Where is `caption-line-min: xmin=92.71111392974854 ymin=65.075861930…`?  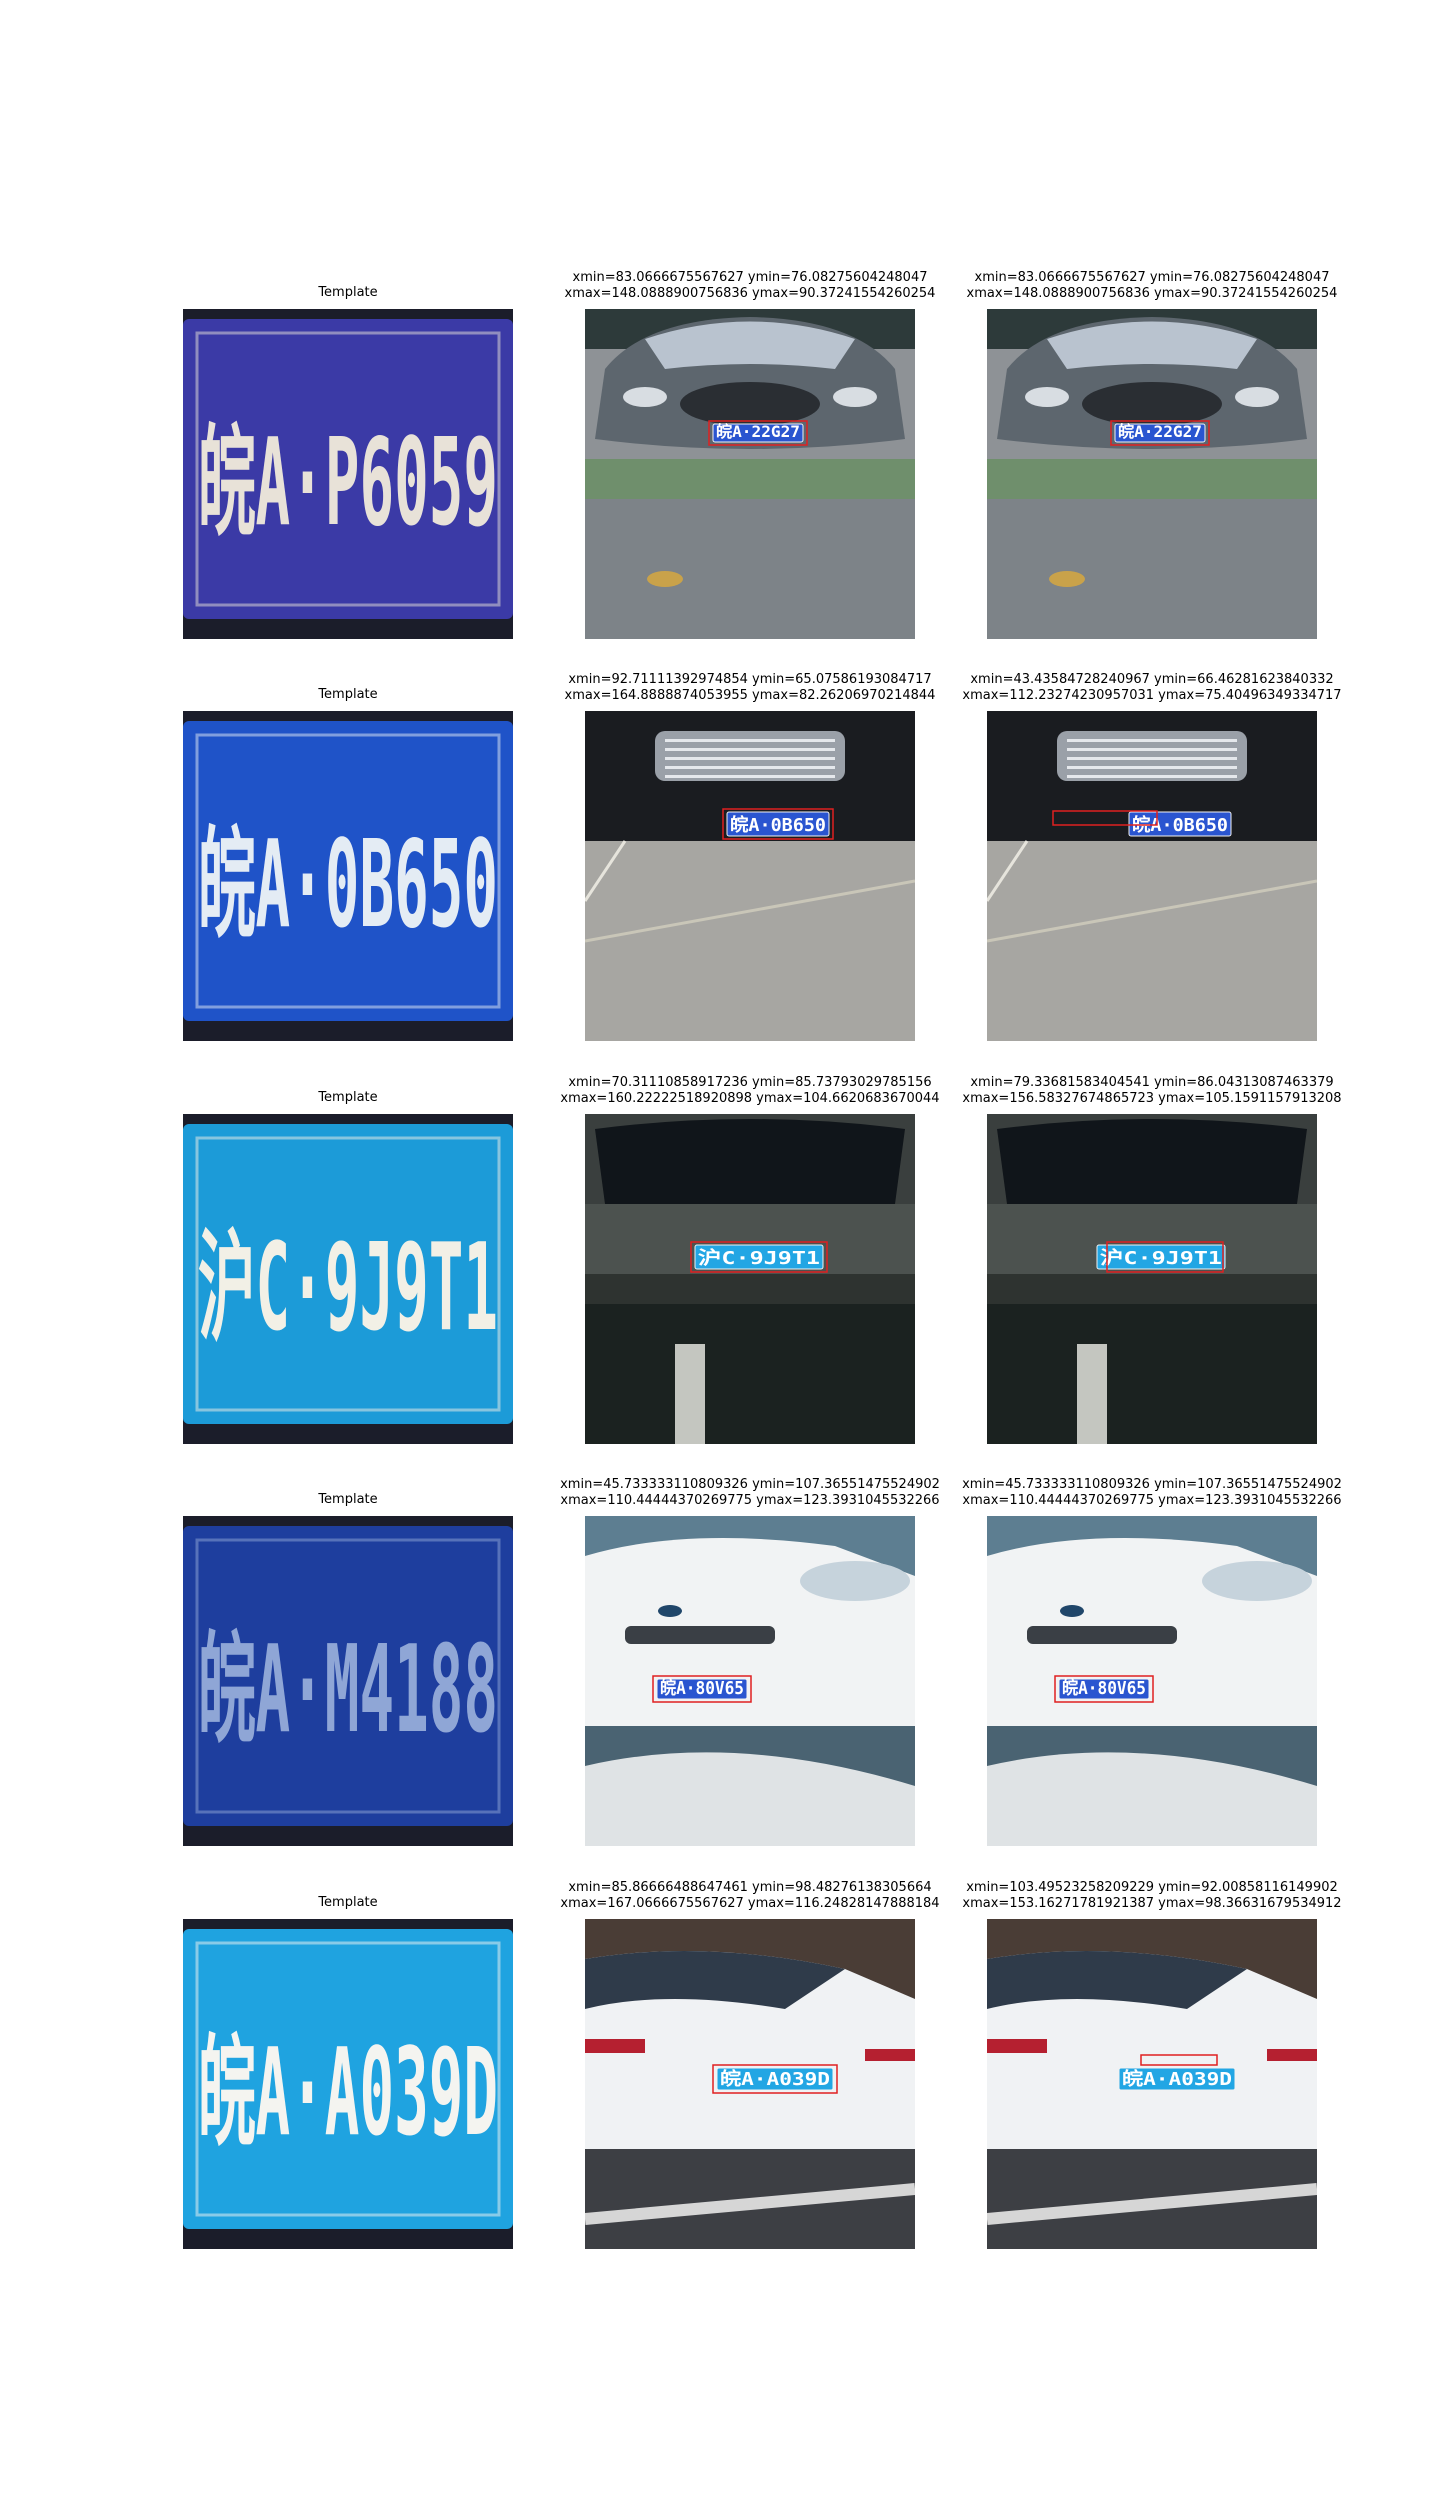 caption-line-min: xmin=92.71111392974854 ymin=65.075861930… is located at coordinates (750, 679).